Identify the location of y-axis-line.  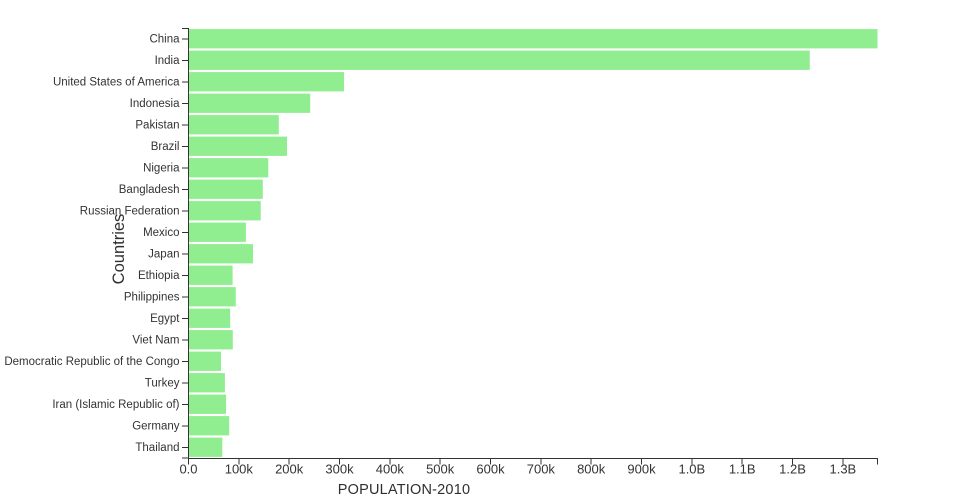
(185, 243).